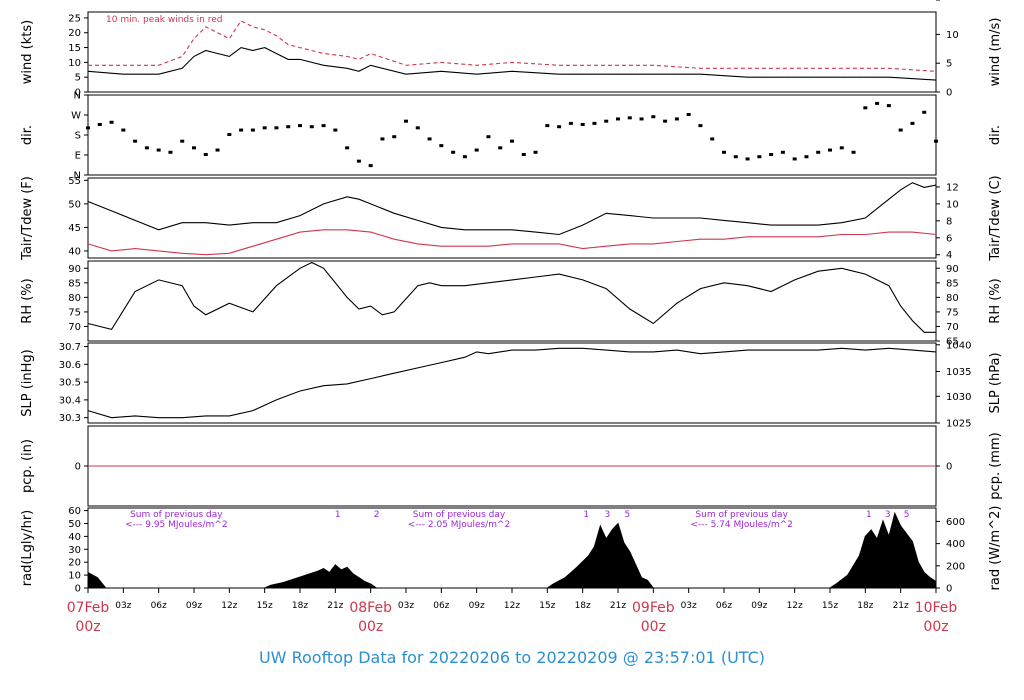  Describe the element at coordinates (512, 209) in the screenshot. I see `temp-Tair-series-line` at that location.